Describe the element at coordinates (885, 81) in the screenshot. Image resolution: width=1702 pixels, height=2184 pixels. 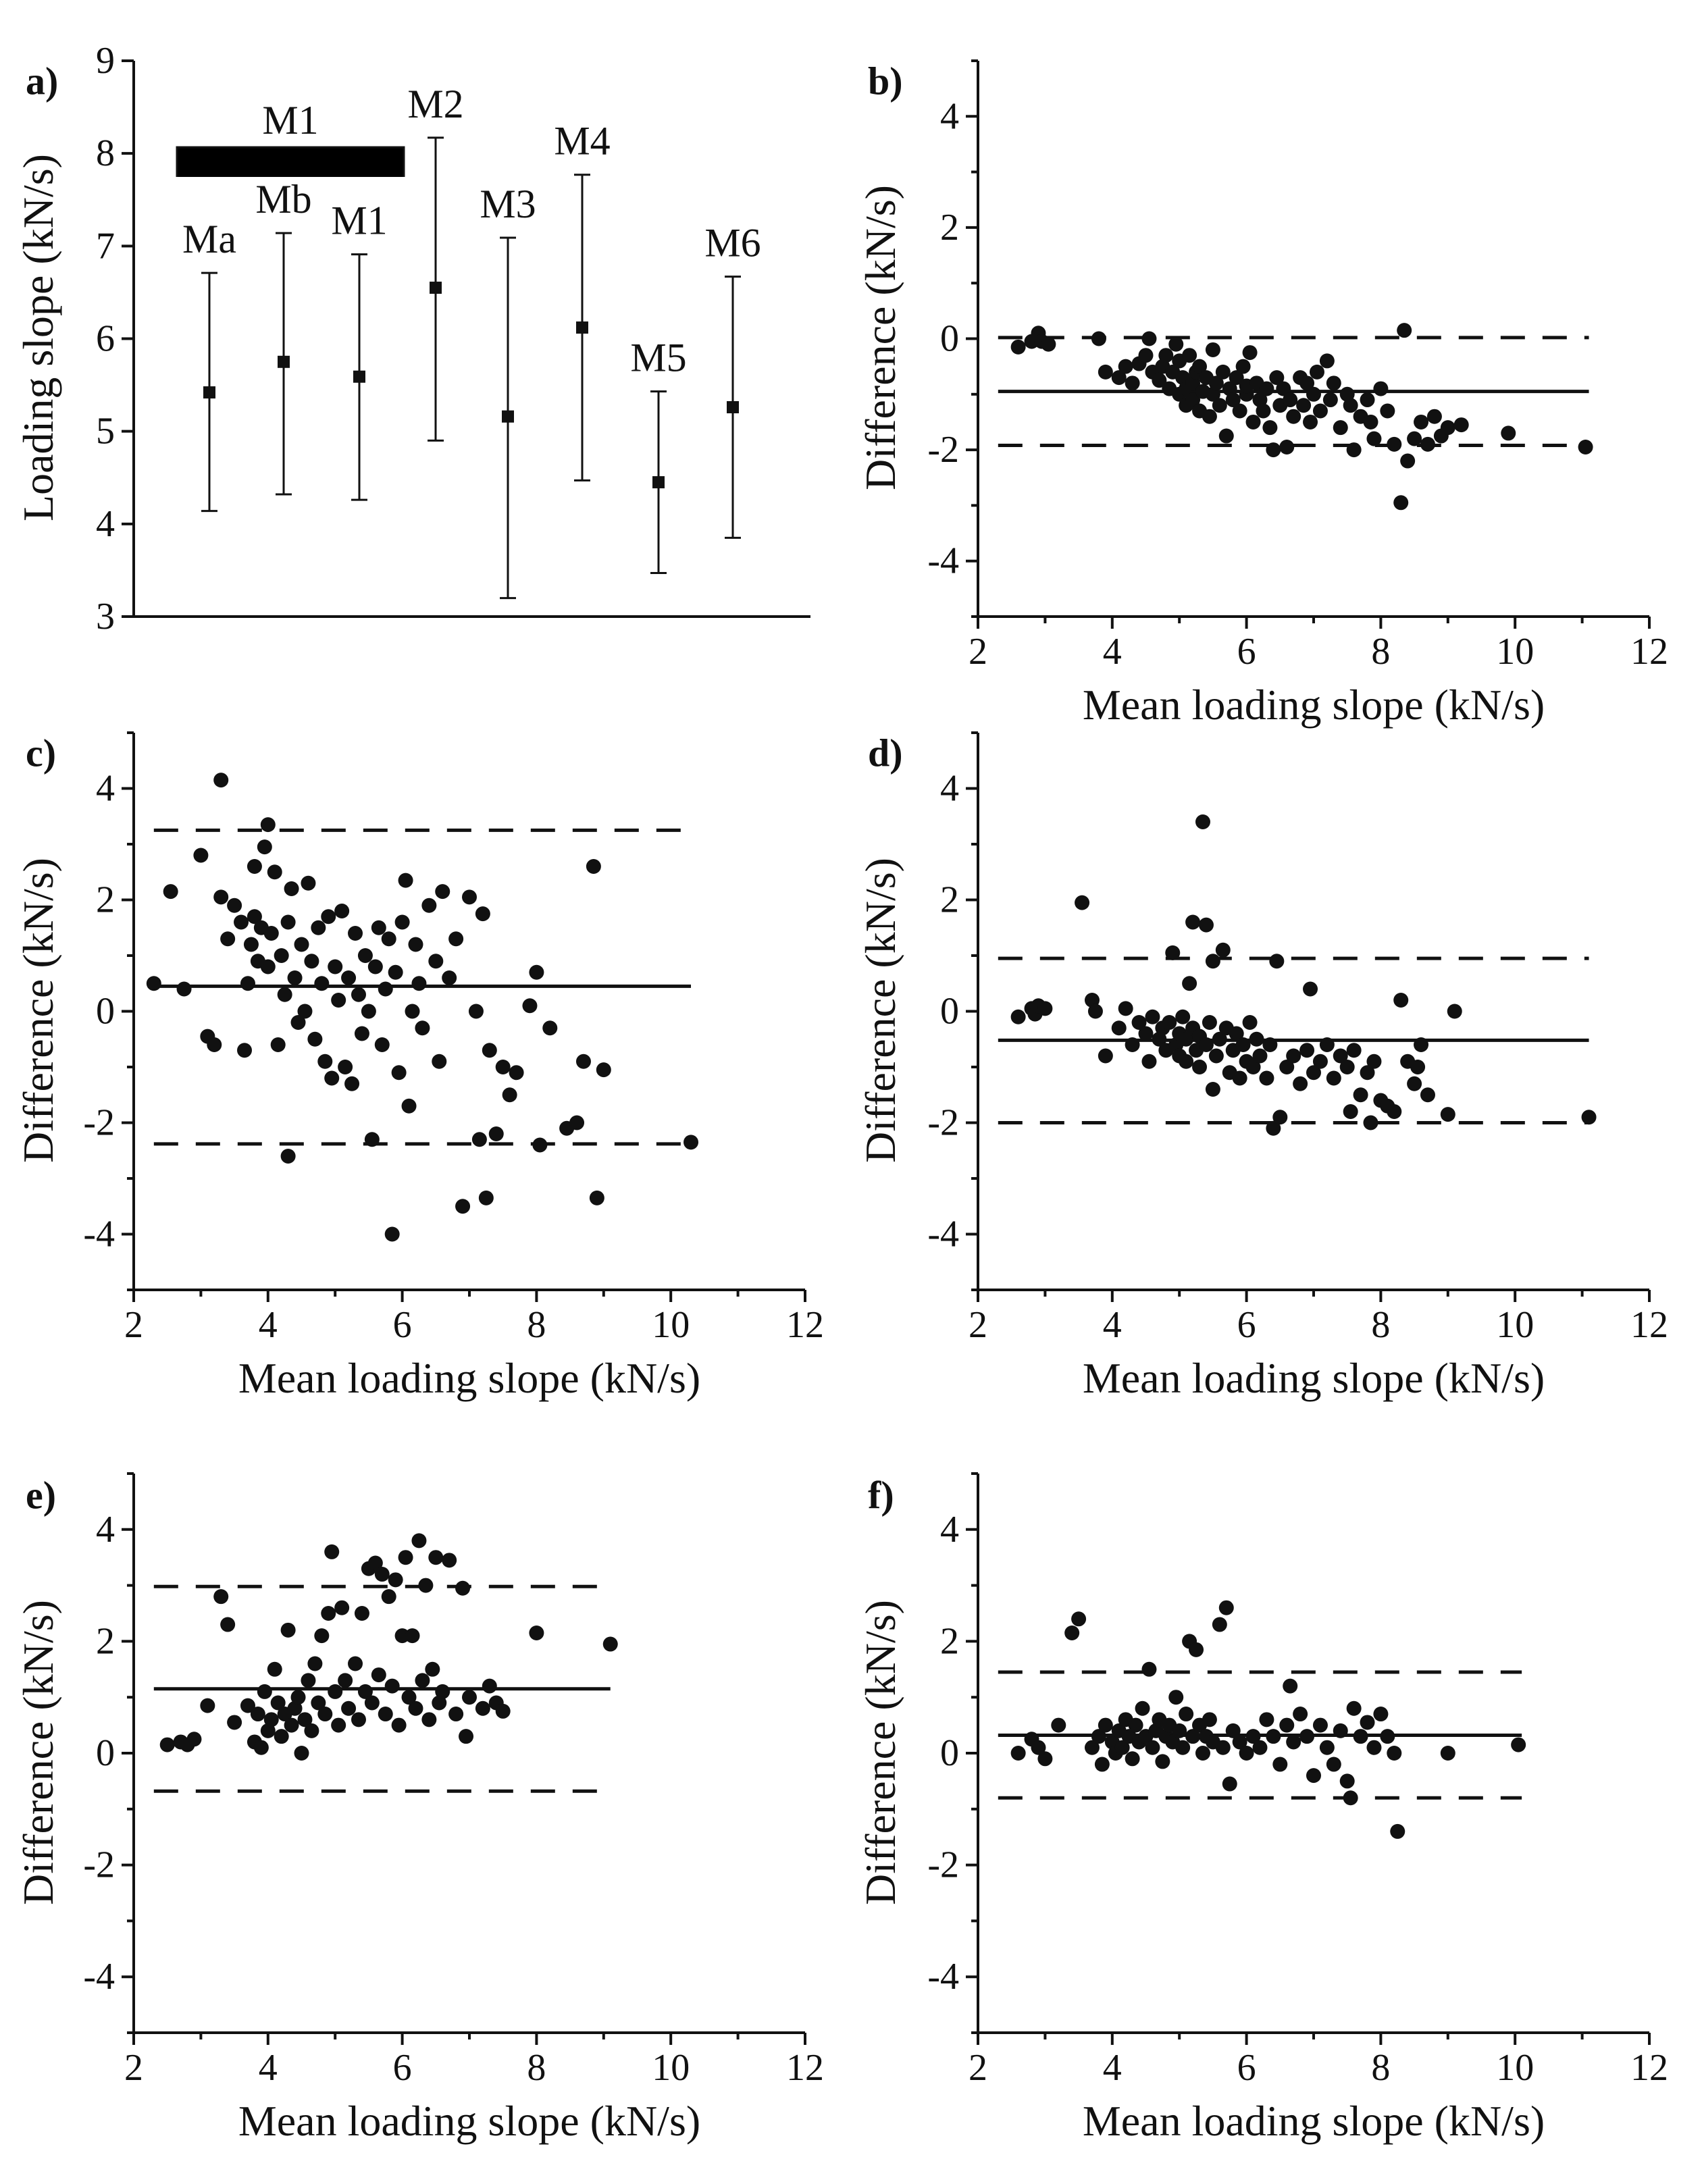
I see `panel-label: b)` at that location.